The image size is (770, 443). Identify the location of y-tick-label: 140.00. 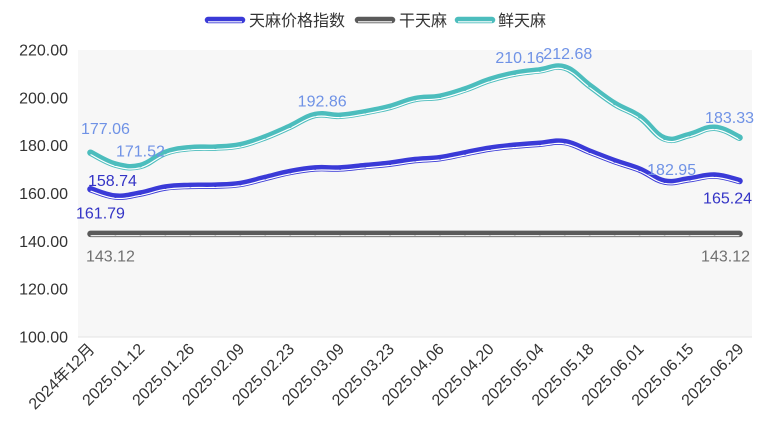
(43, 242).